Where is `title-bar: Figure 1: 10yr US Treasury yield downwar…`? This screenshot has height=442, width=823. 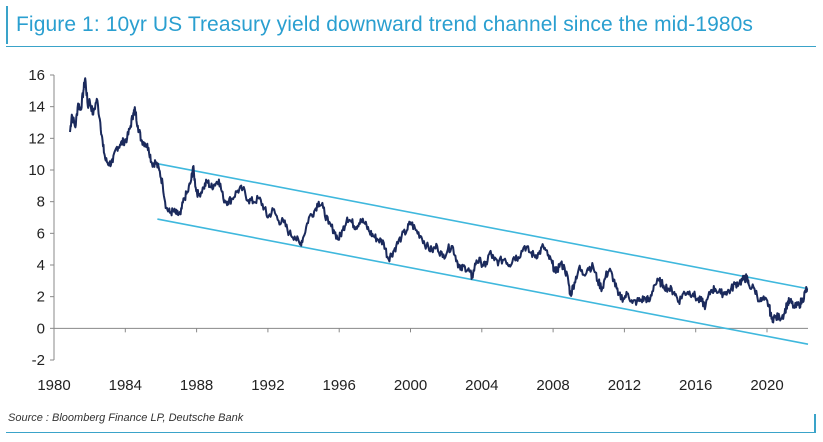
title-bar: Figure 1: 10yr US Treasury yield downwar… is located at coordinates (412, 25).